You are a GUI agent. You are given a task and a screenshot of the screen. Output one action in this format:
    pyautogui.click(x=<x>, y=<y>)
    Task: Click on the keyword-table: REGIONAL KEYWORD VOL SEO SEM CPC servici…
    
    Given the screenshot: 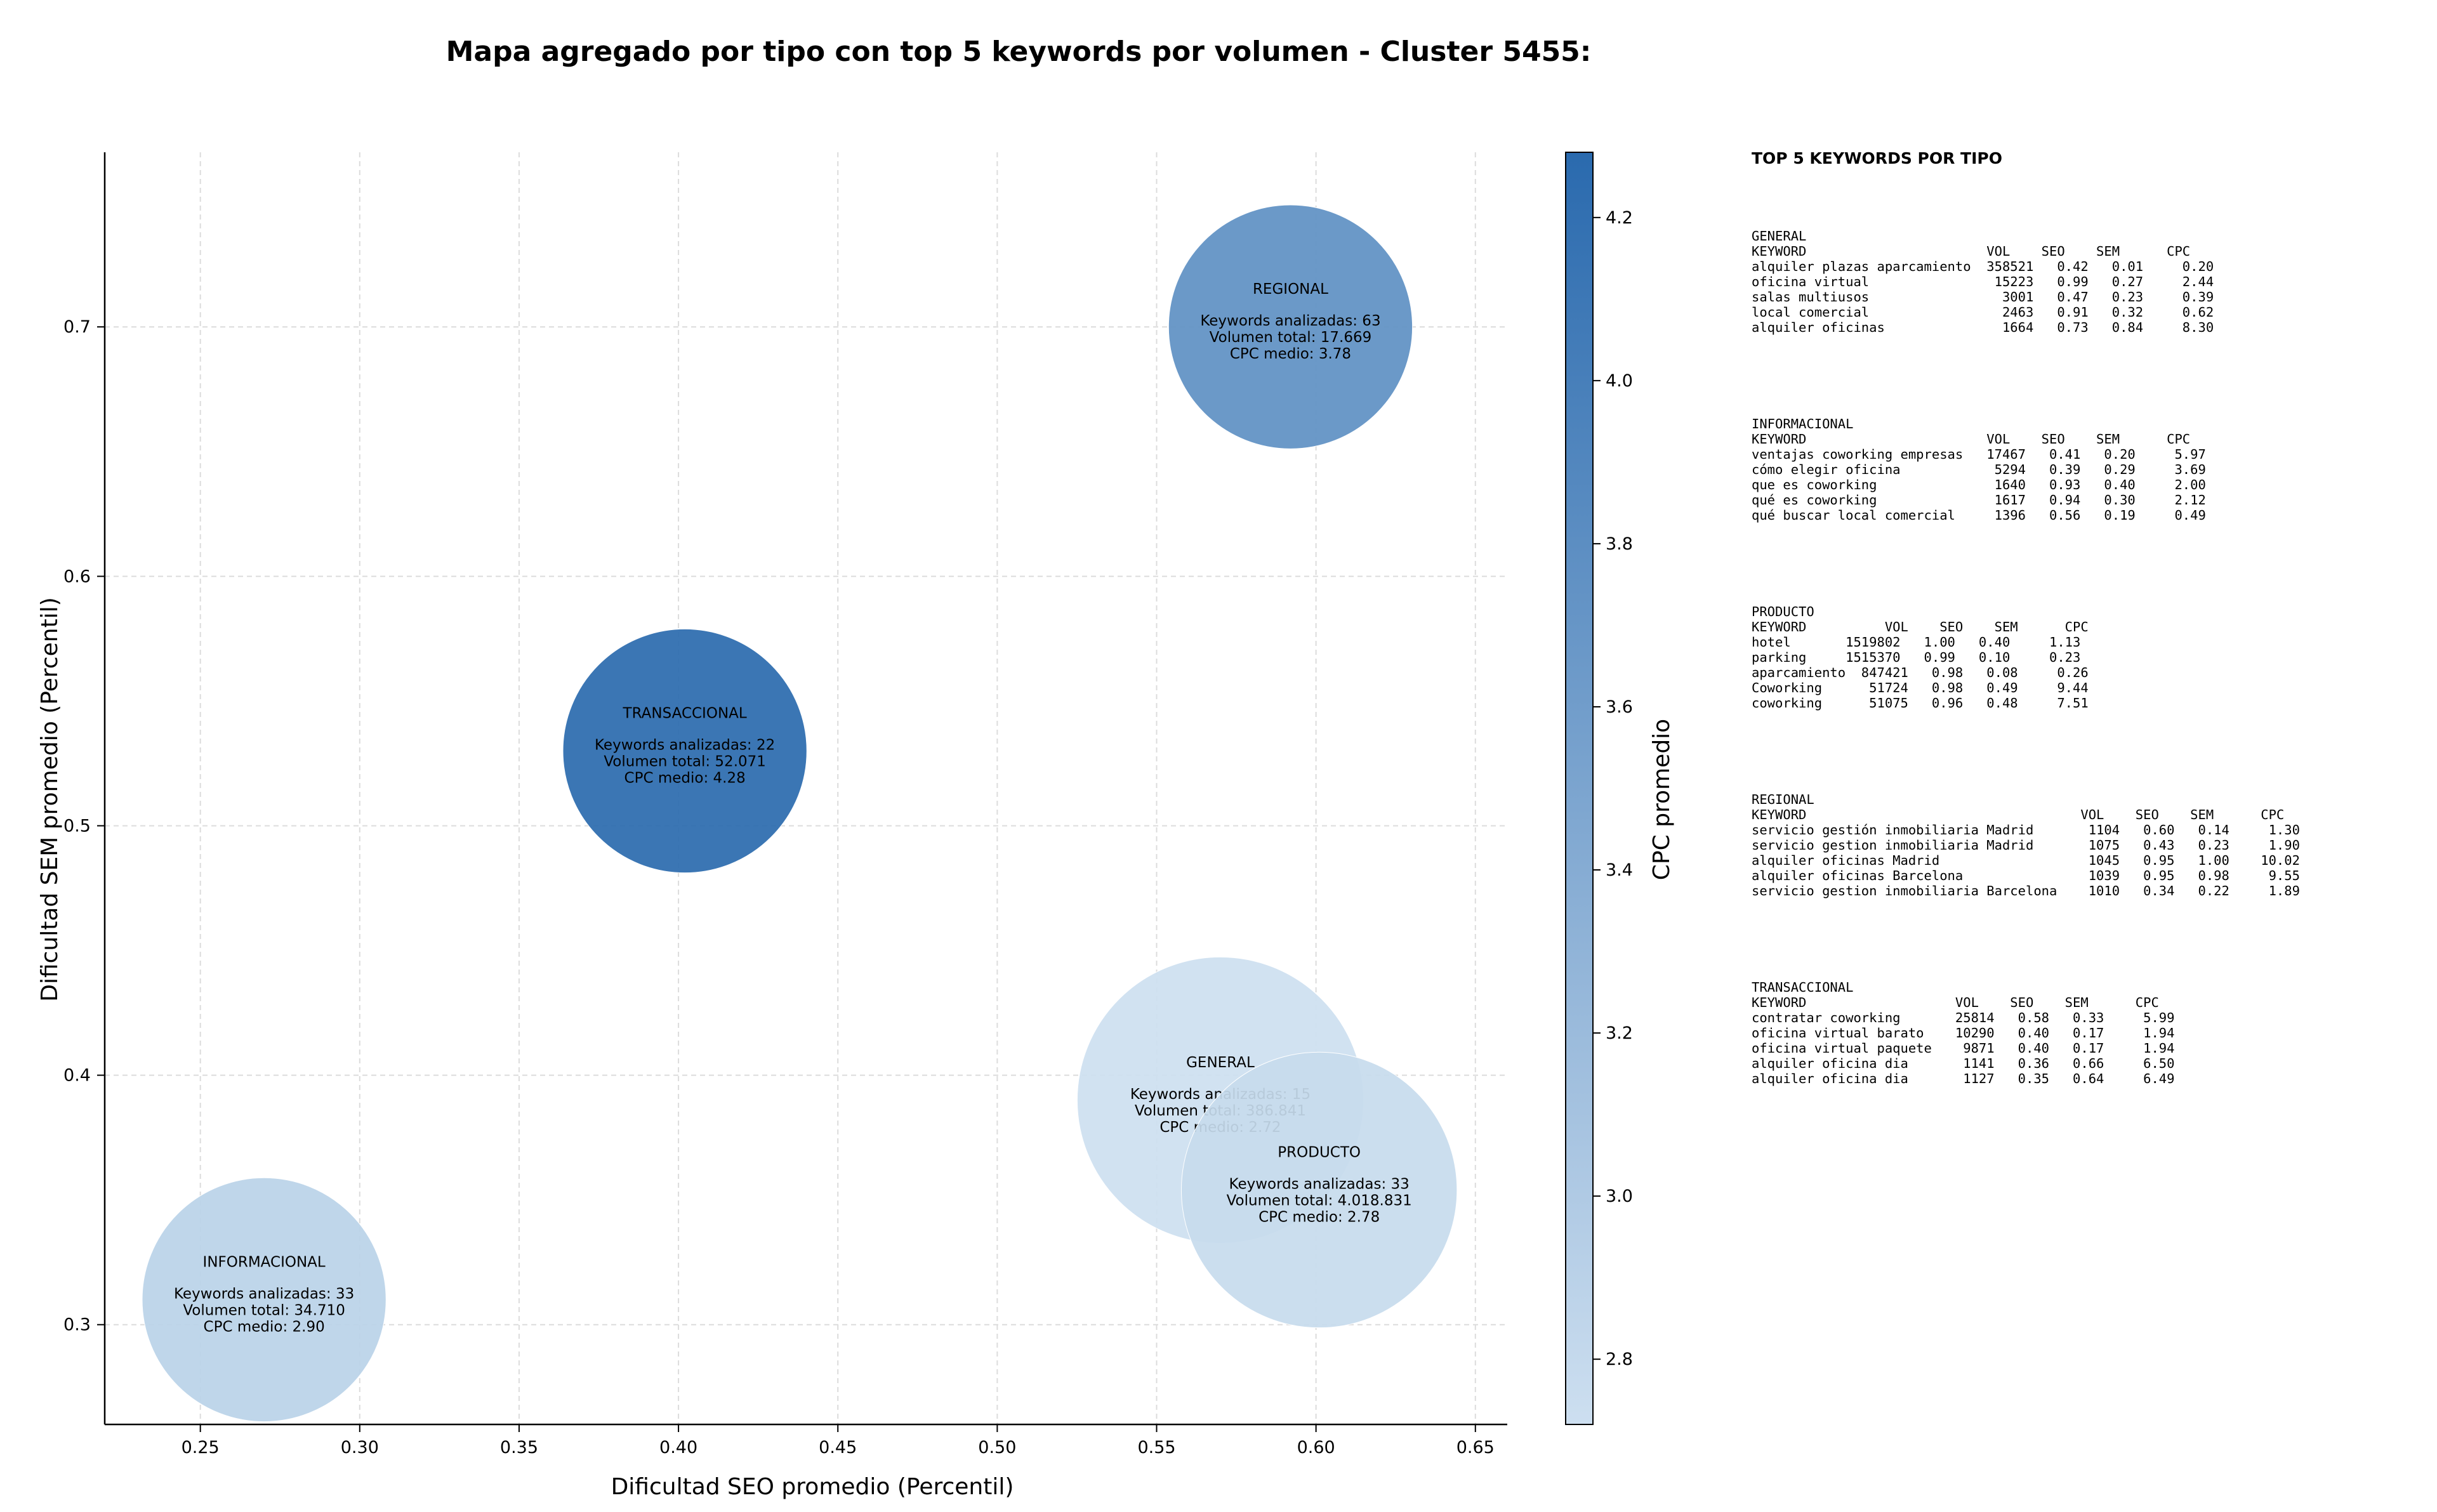 What is the action you would take?
    pyautogui.click(x=2026, y=845)
    